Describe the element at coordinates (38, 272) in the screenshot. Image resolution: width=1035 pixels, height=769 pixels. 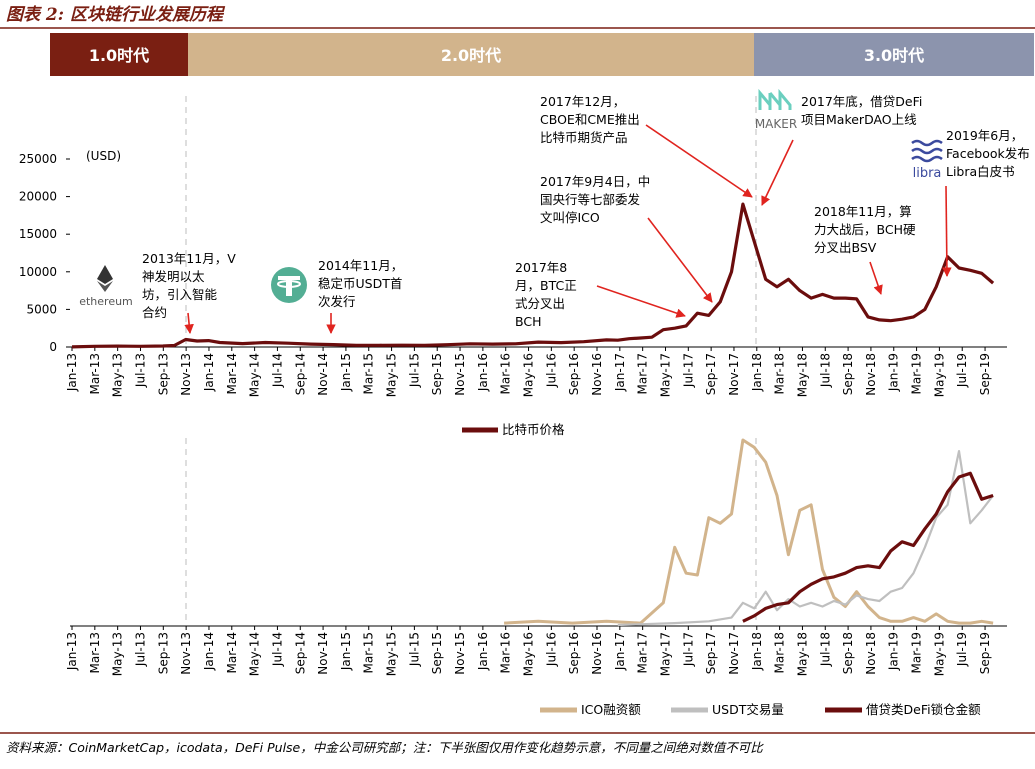
I see `y-tick-label: 10000` at that location.